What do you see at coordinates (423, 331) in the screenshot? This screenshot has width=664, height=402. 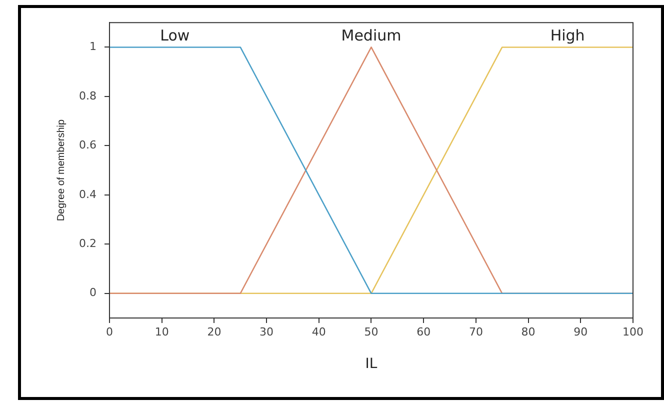 I see `x-tick-label: 60` at bounding box center [423, 331].